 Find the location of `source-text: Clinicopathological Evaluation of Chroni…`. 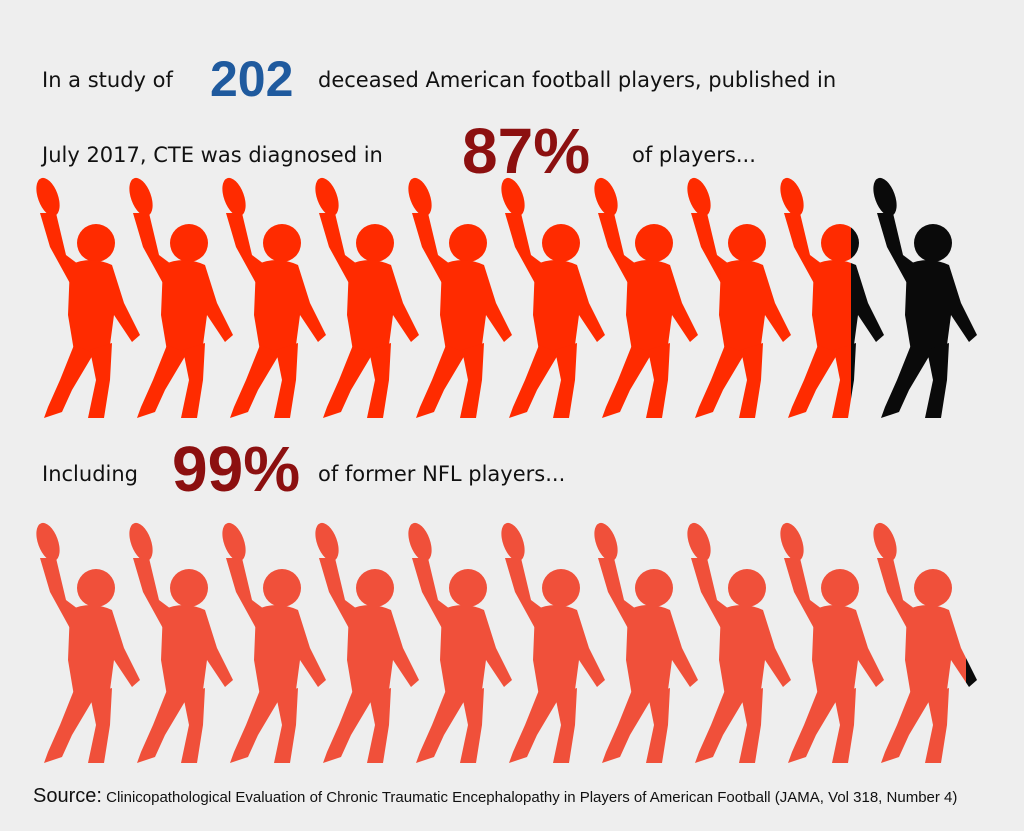

source-text: Clinicopathological Evaluation of Chroni… is located at coordinates (532, 797).